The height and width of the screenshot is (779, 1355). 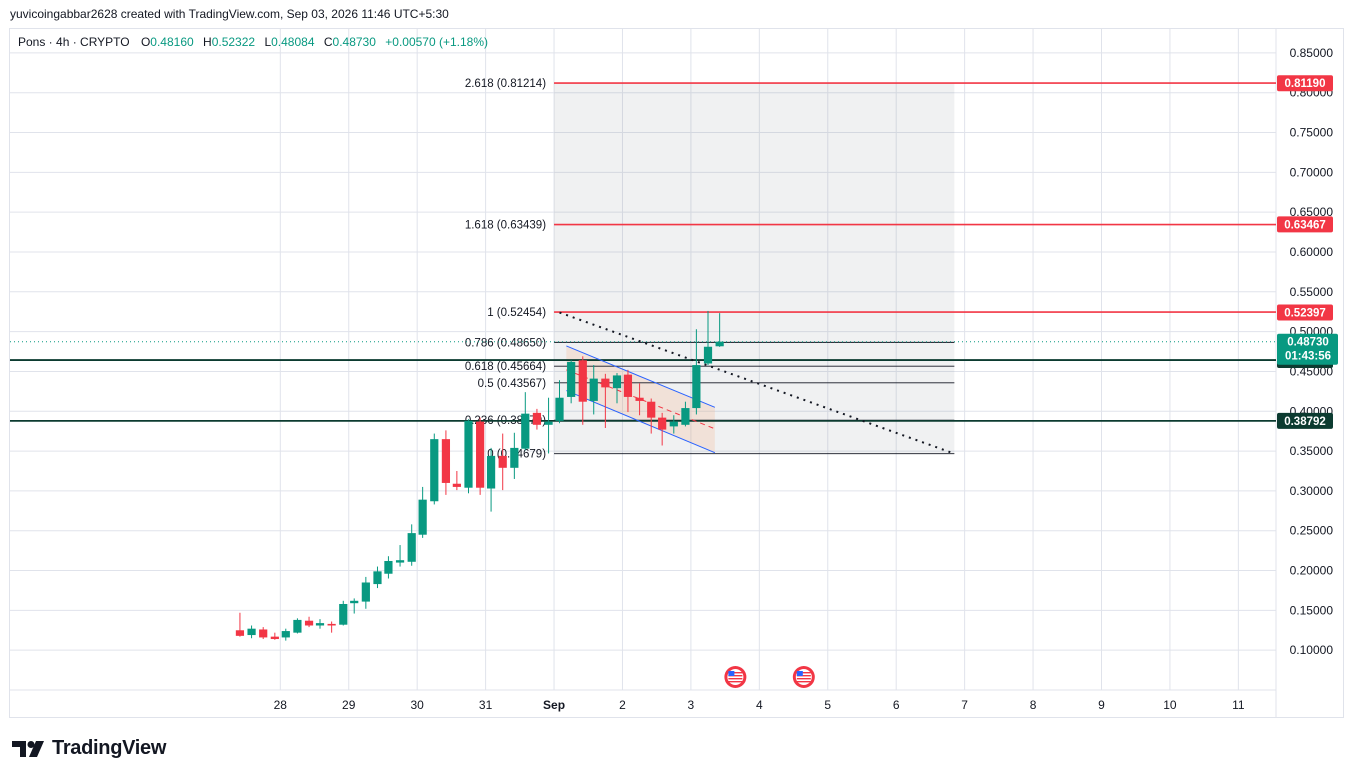 What do you see at coordinates (28, 748) in the screenshot?
I see `tradingview-logo-icon` at bounding box center [28, 748].